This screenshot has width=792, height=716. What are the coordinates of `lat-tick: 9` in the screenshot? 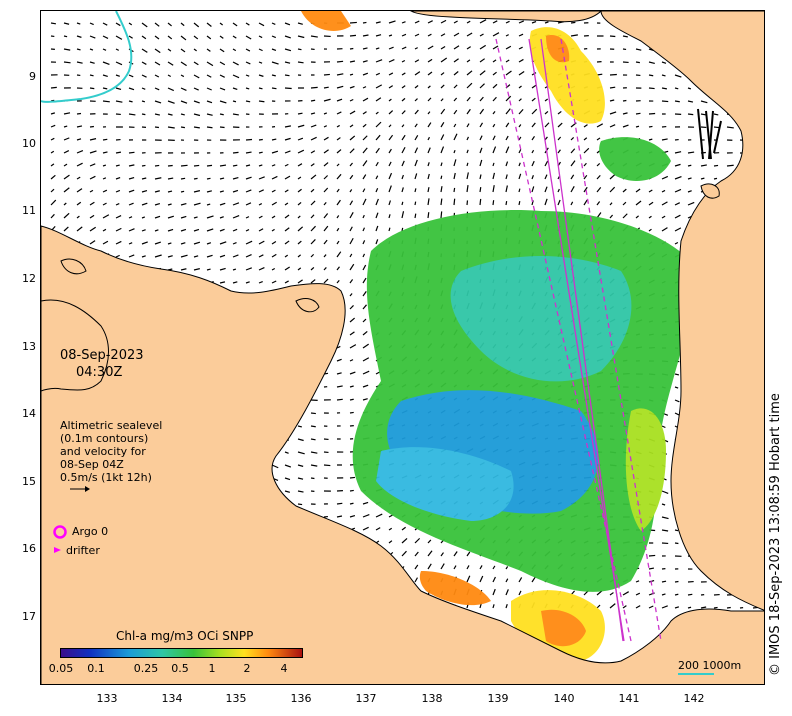 It's located at (32, 76).